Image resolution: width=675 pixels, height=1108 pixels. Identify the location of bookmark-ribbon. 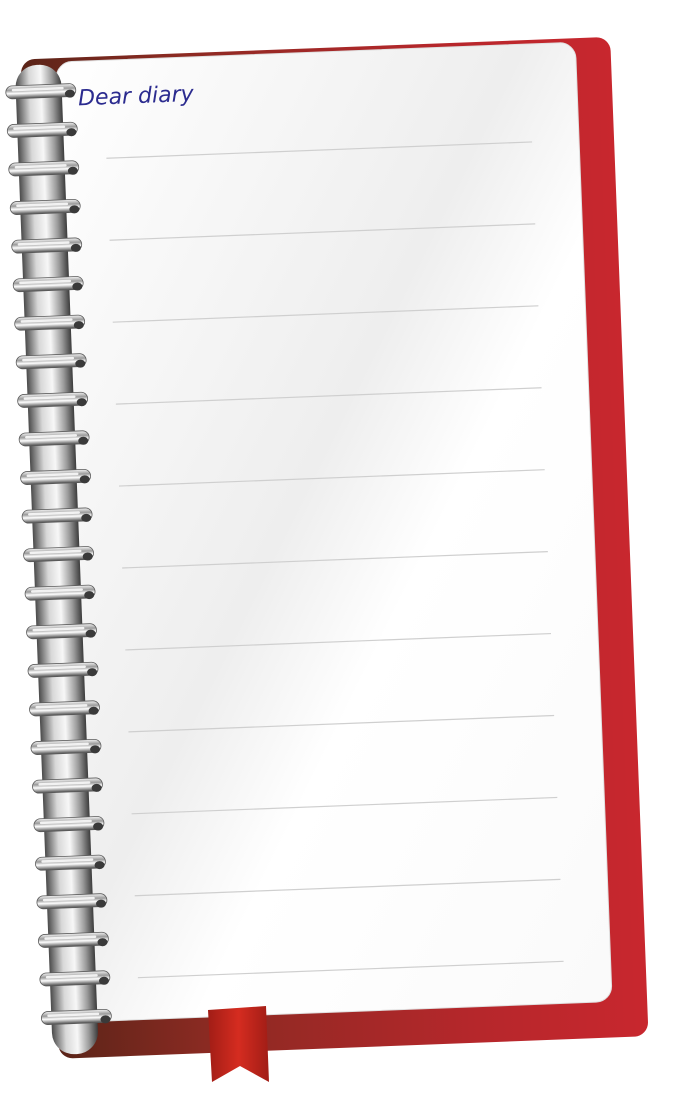
(238, 1044).